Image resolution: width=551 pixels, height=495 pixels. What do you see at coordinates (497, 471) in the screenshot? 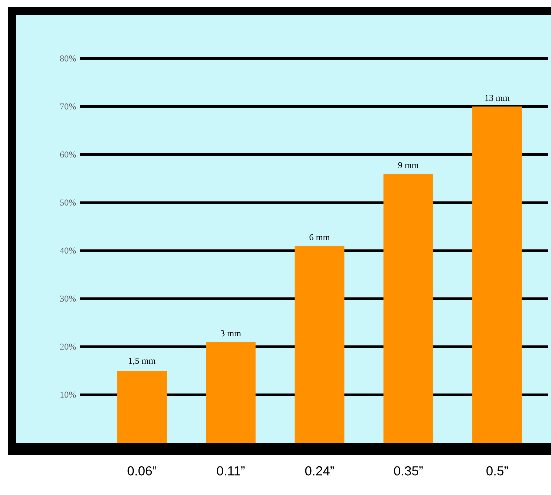
I see `x-tick-label: 0.5”` at bounding box center [497, 471].